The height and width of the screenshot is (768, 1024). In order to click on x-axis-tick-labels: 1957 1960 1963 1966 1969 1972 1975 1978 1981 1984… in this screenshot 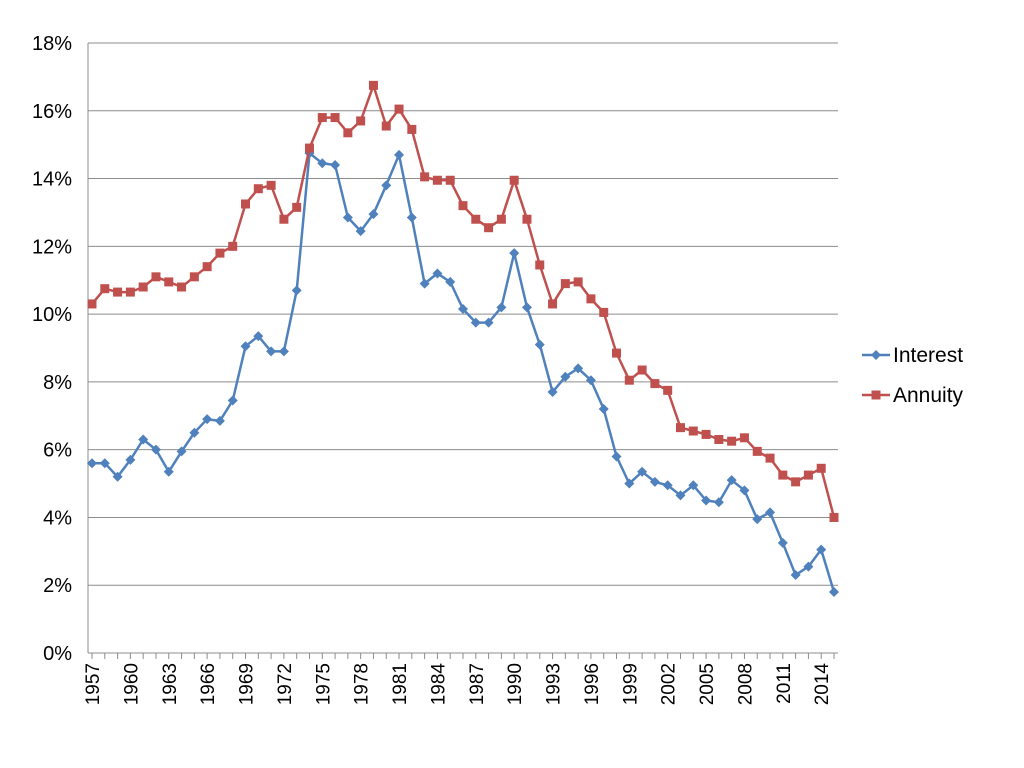, I will do `click(458, 684)`.